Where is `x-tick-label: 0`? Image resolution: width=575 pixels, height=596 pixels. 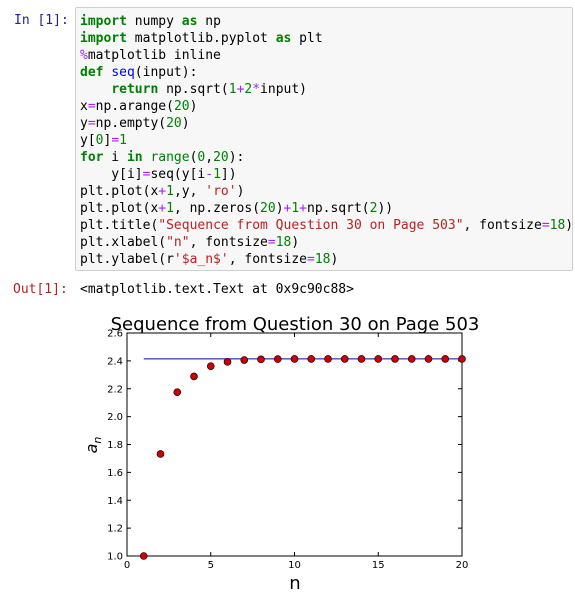 x-tick-label: 0 is located at coordinates (127, 565).